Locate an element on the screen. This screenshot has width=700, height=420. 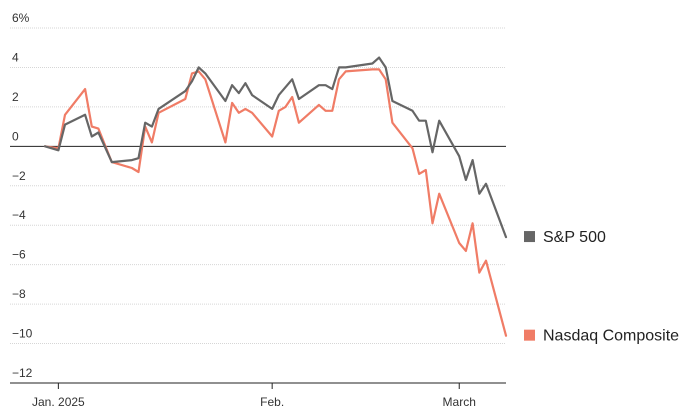
y-tick-label: 0 is located at coordinates (15, 136).